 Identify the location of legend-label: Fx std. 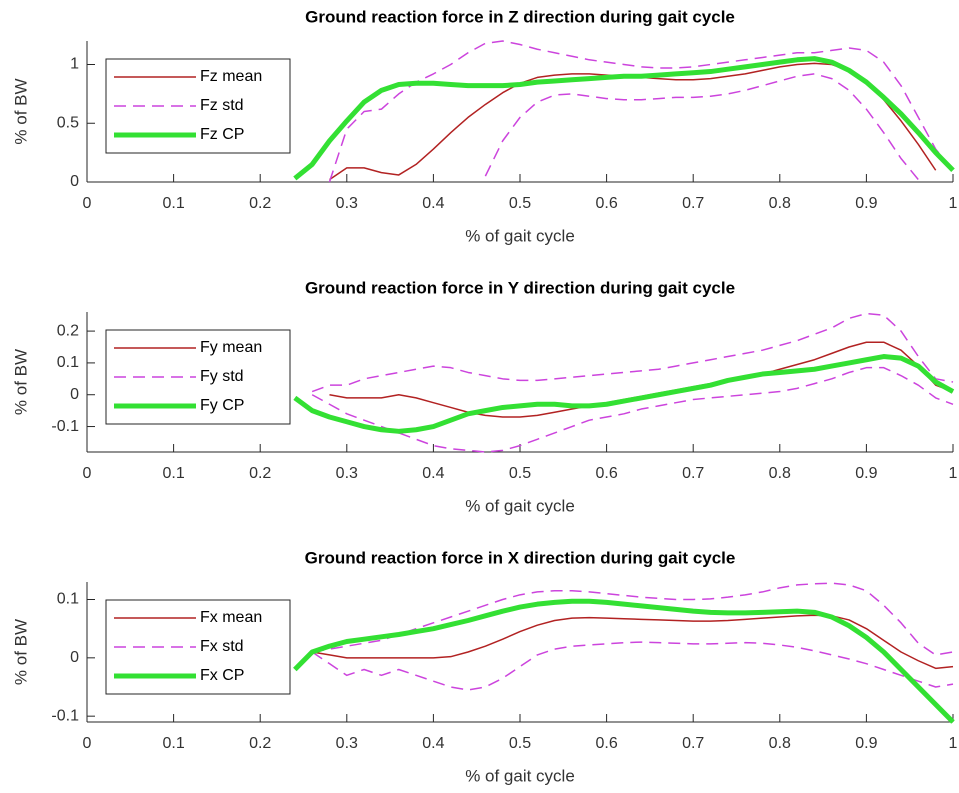
(222, 646).